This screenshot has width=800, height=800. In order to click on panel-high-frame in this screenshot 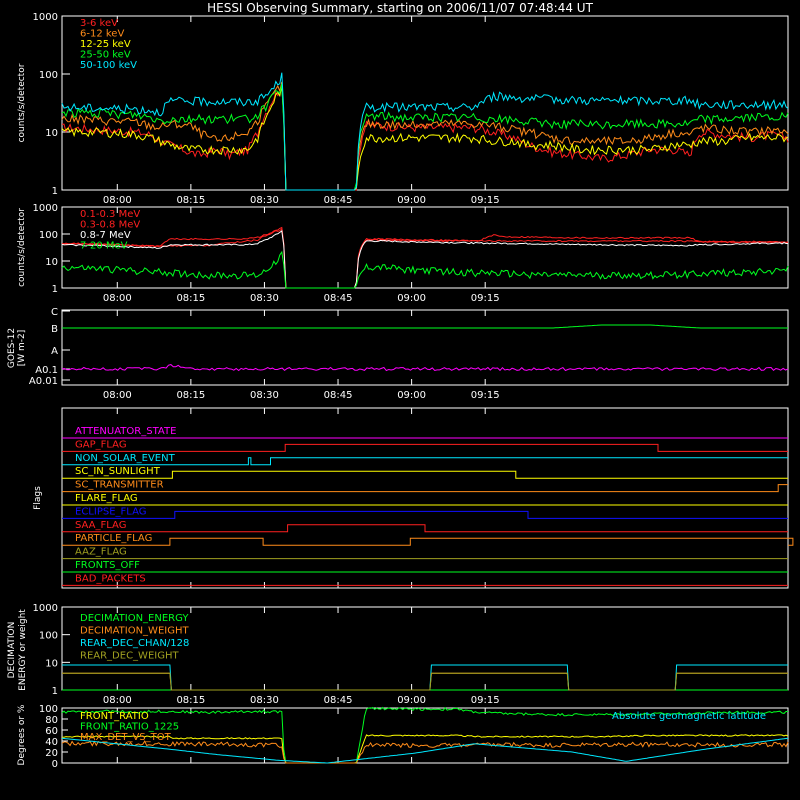, I will do `click(425, 247)`.